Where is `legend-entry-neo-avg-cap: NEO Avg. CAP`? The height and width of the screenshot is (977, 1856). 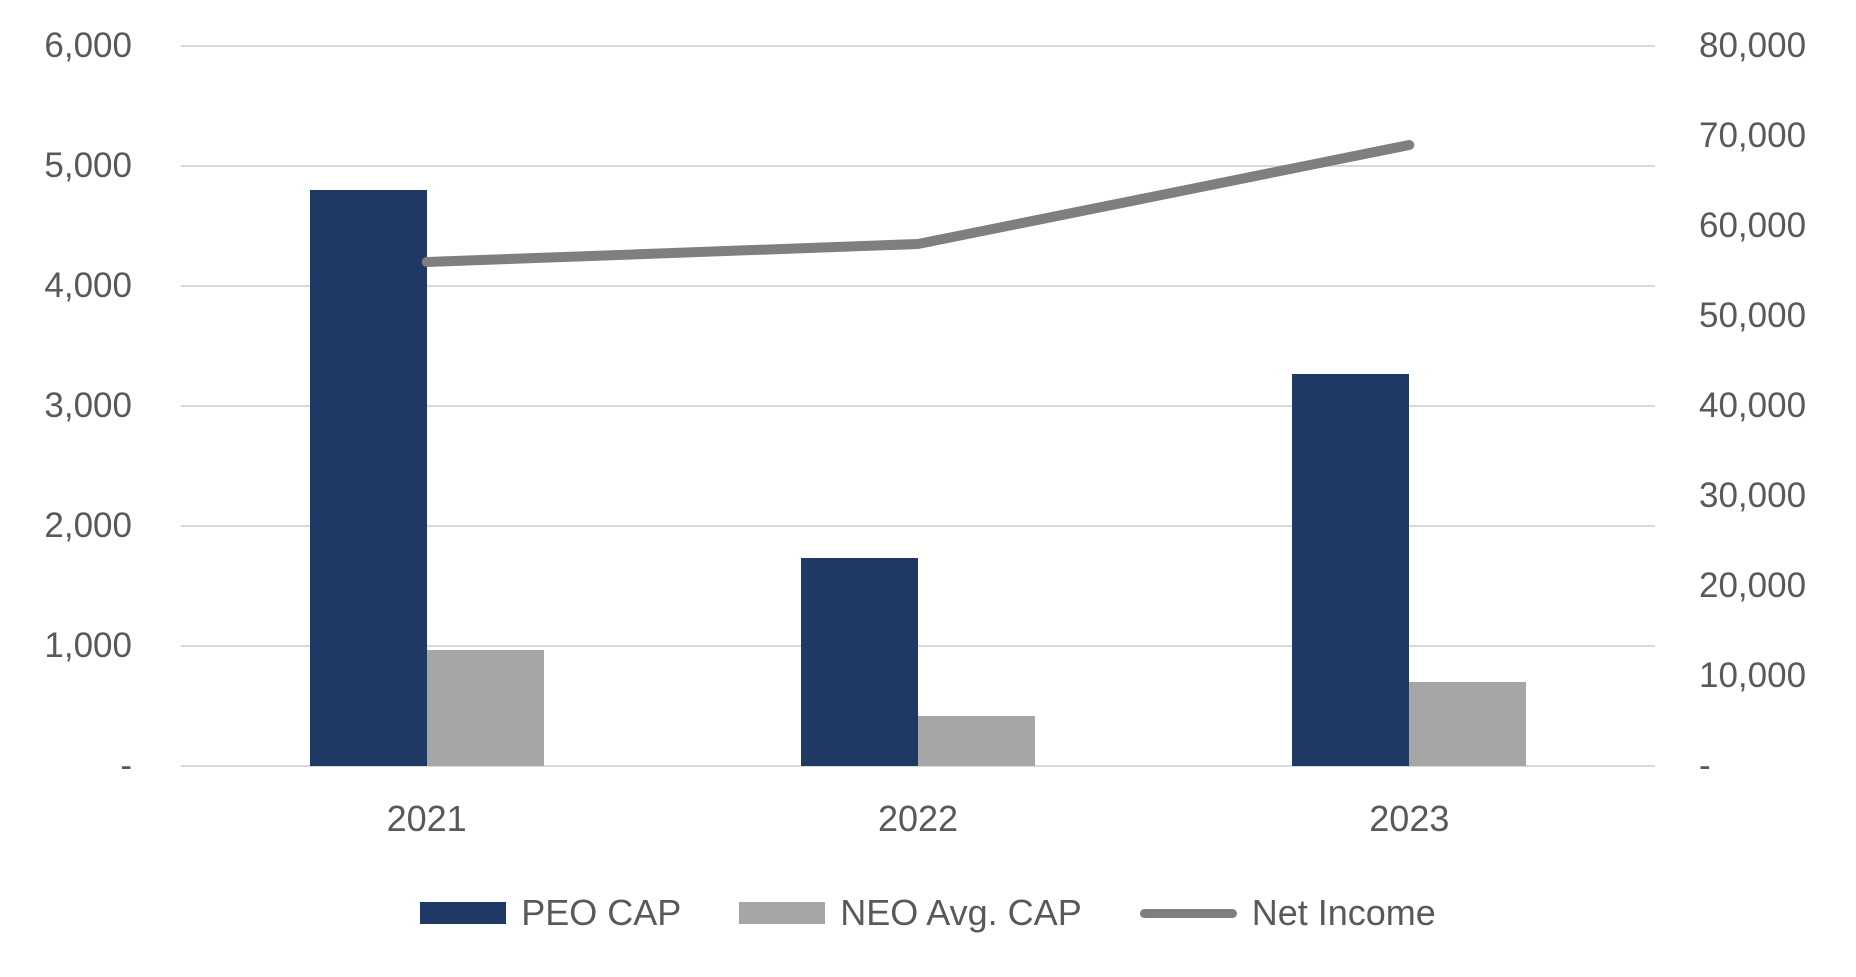
legend-entry-neo-avg-cap: NEO Avg. CAP is located at coordinates (910, 912).